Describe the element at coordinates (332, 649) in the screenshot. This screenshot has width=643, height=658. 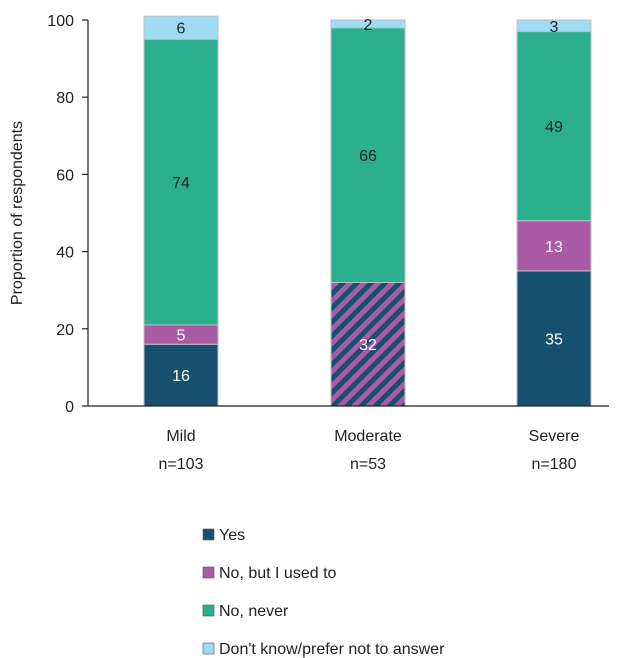
I see `legend-label: Don't know/prefer not to answer` at that location.